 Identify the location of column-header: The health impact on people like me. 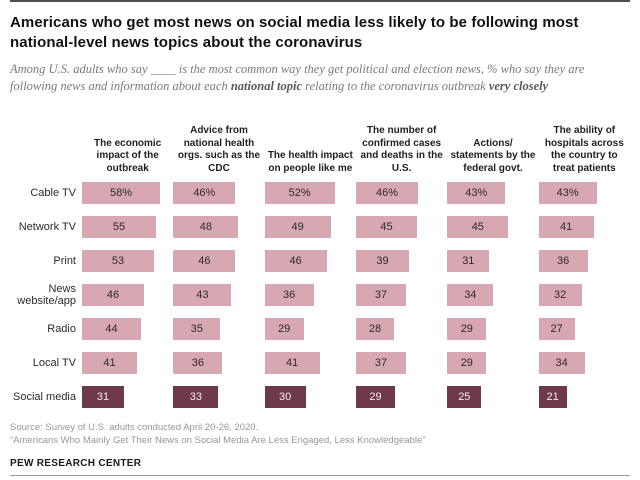
(310, 162).